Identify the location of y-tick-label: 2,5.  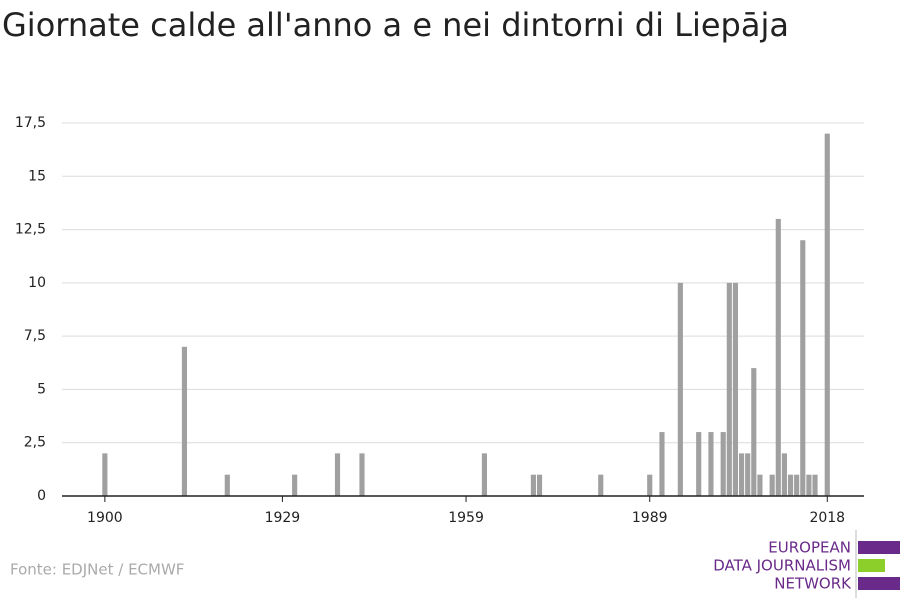
(35, 443).